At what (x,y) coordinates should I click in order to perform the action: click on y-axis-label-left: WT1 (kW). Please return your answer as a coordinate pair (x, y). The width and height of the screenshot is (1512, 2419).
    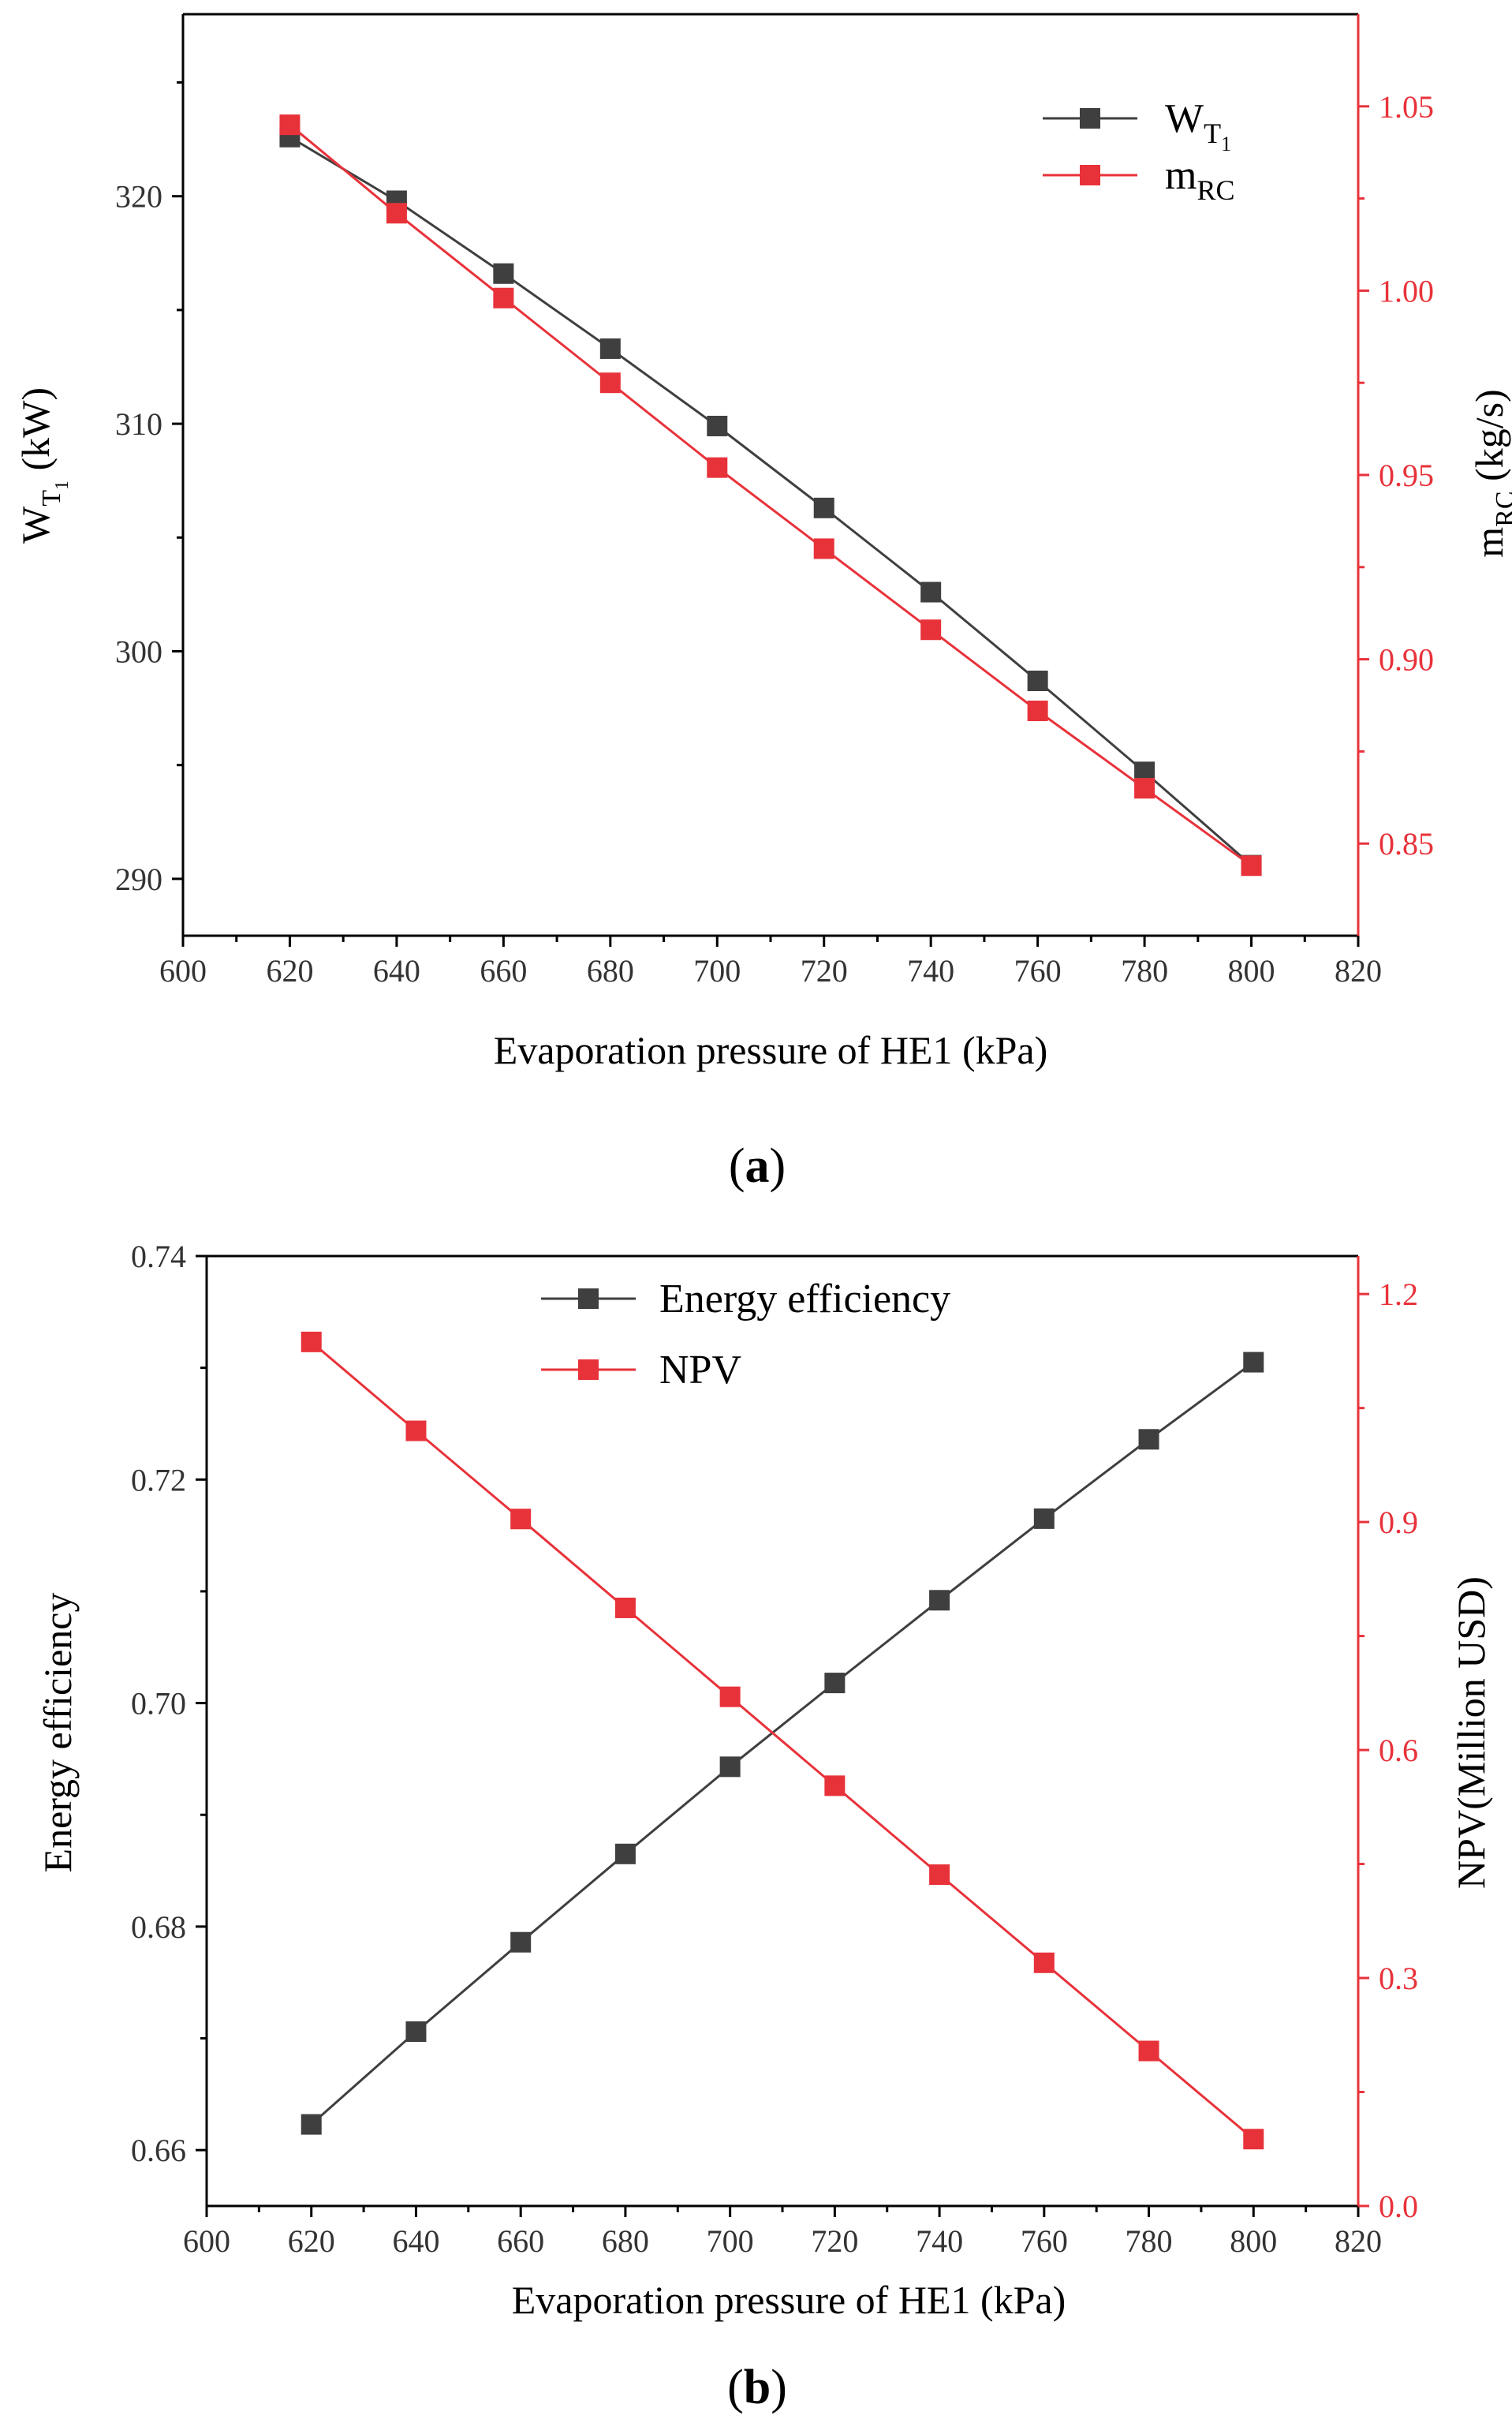
    Looking at the image, I should click on (43, 465).